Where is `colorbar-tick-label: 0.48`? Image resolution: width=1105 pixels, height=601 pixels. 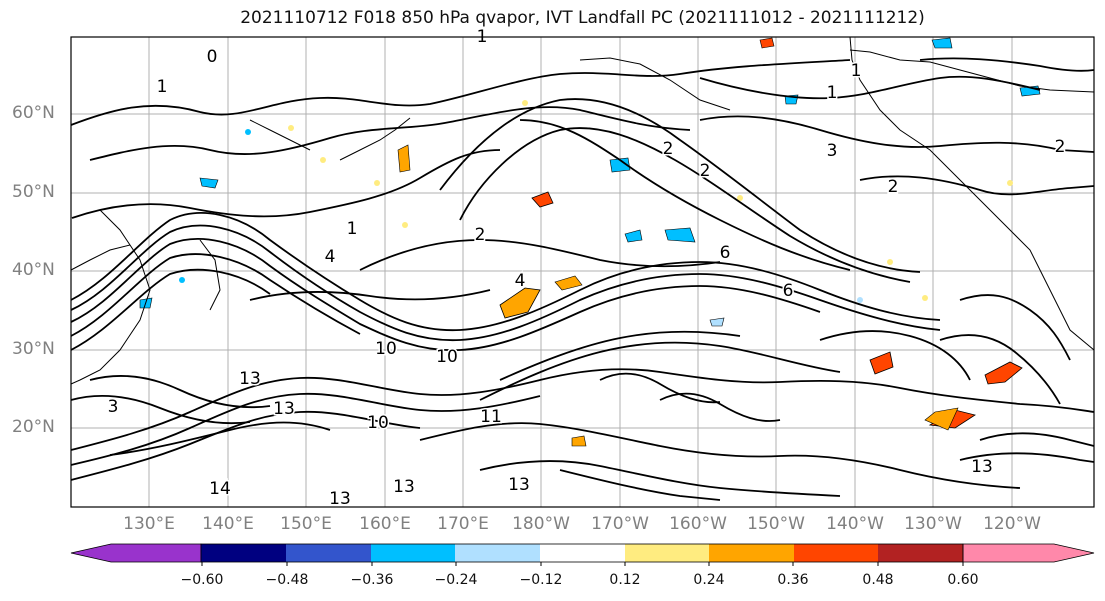 colorbar-tick-label: 0.48 is located at coordinates (878, 580).